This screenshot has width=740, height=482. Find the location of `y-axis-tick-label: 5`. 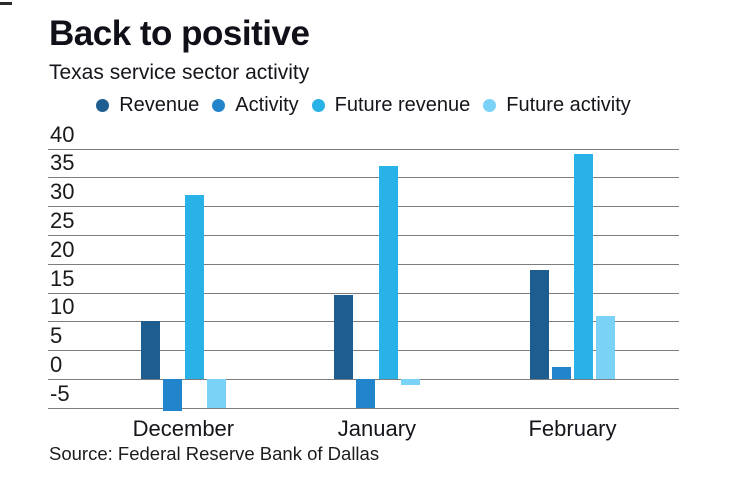

y-axis-tick-label: 5 is located at coordinates (56, 336).